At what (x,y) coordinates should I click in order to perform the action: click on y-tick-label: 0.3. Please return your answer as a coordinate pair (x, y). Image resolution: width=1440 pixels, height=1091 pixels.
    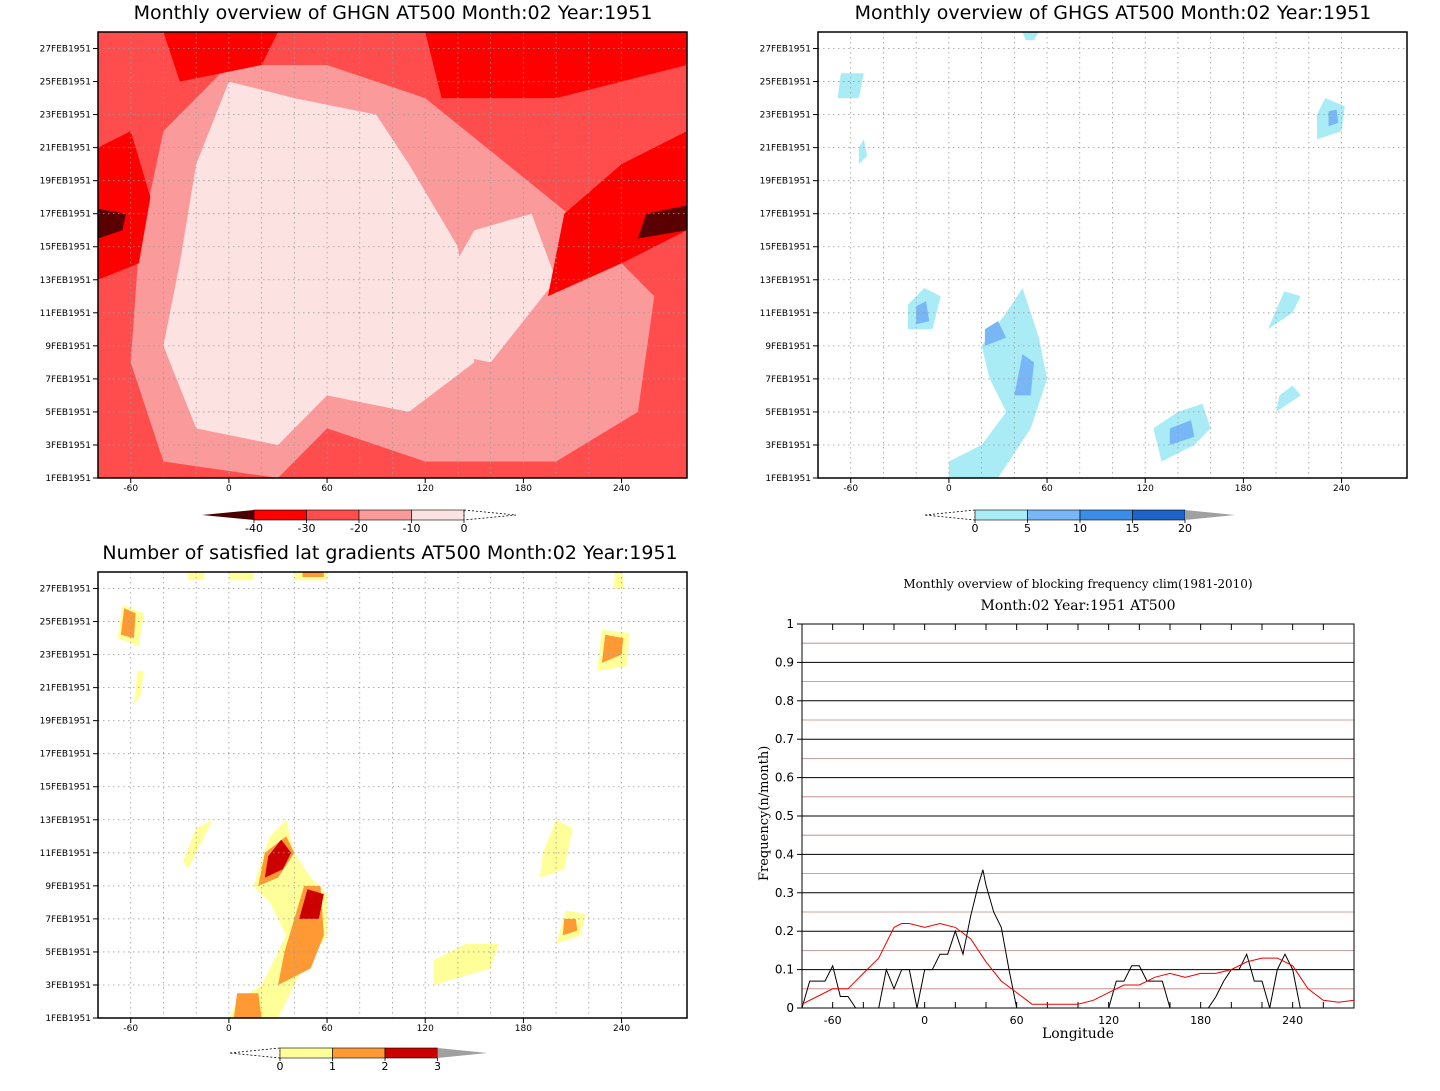
    Looking at the image, I should click on (784, 893).